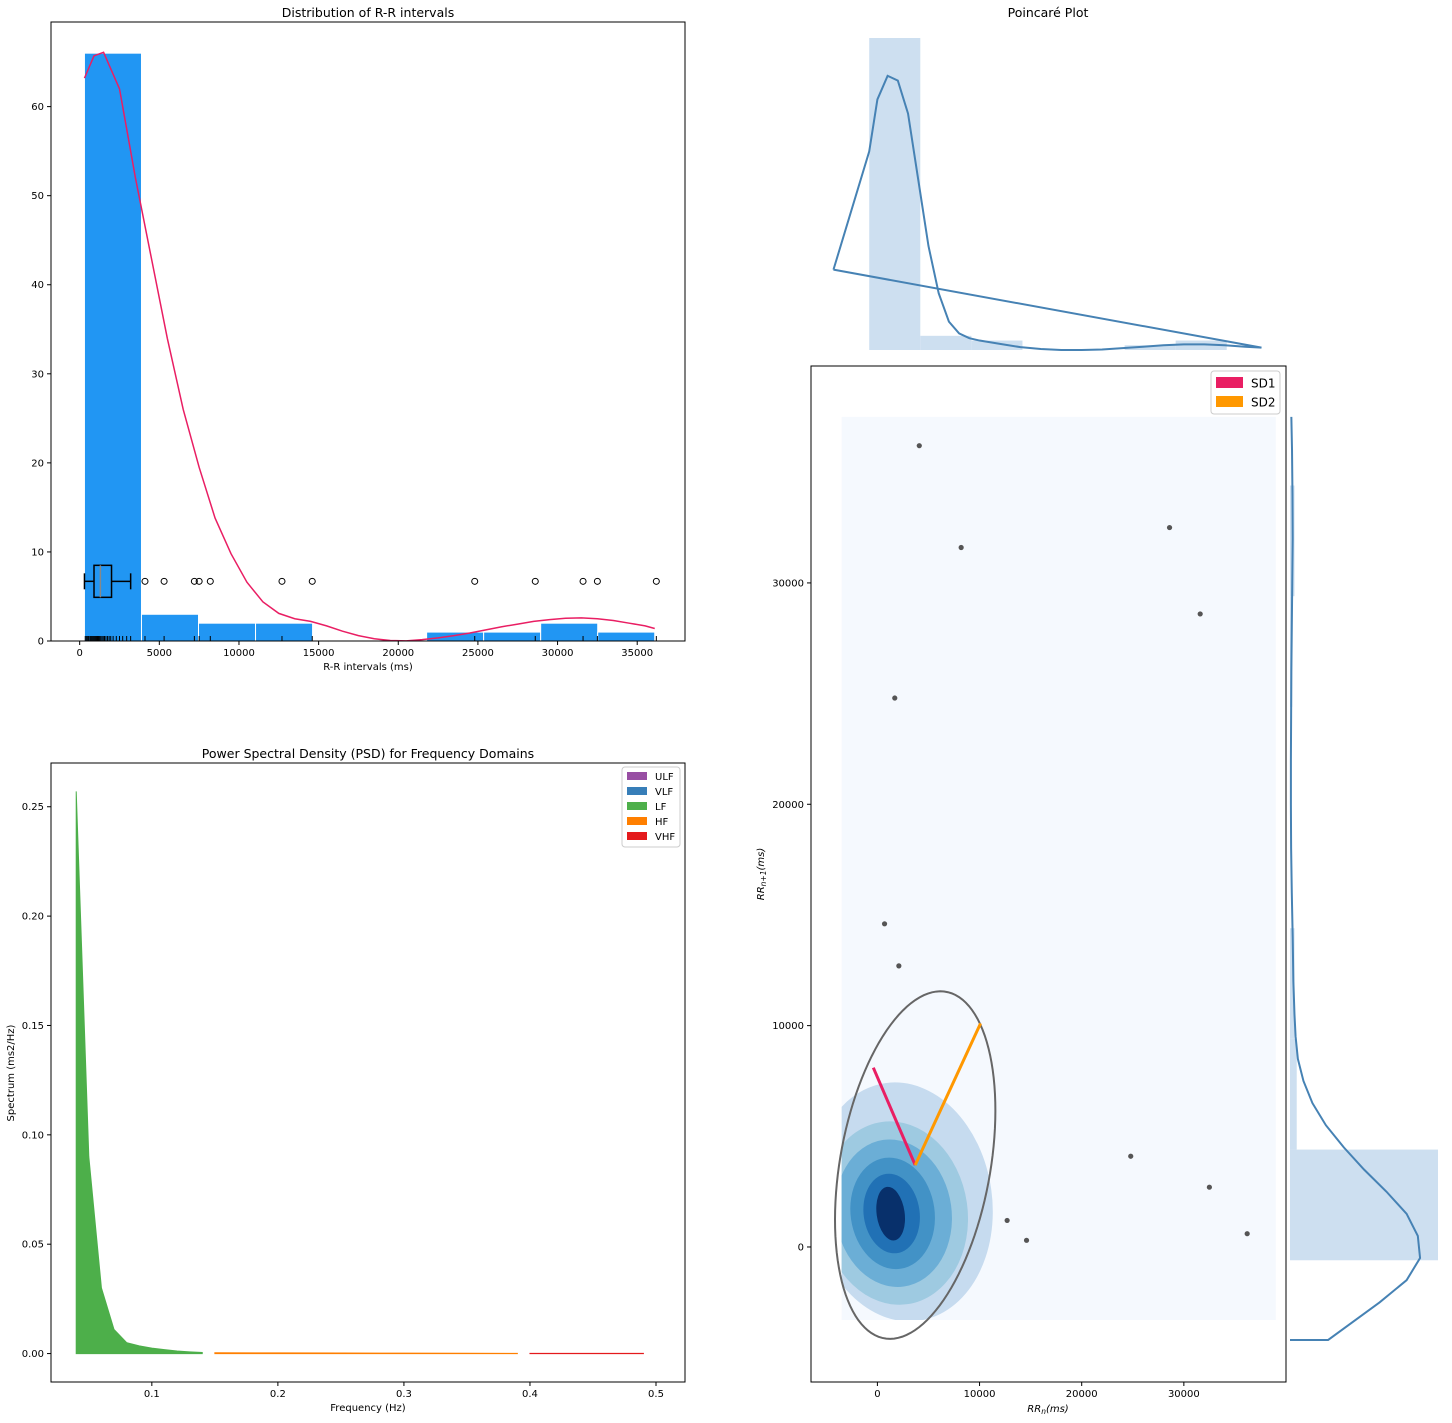 This screenshot has height=1423, width=1452. I want to click on hist-xtick-label: 35000, so click(637, 653).